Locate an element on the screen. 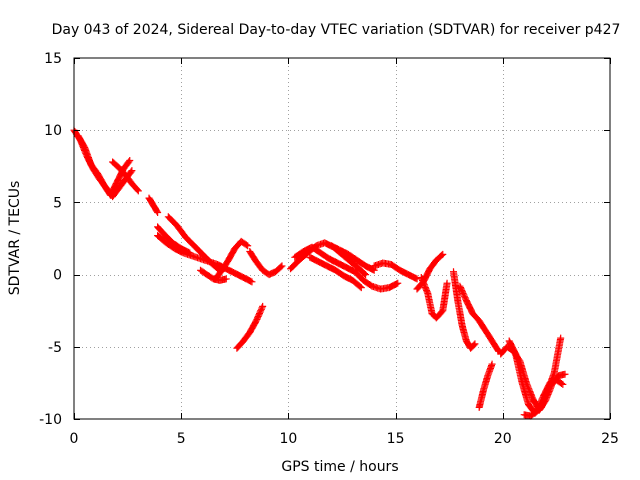  y-tick-label: -10 is located at coordinates (50, 420).